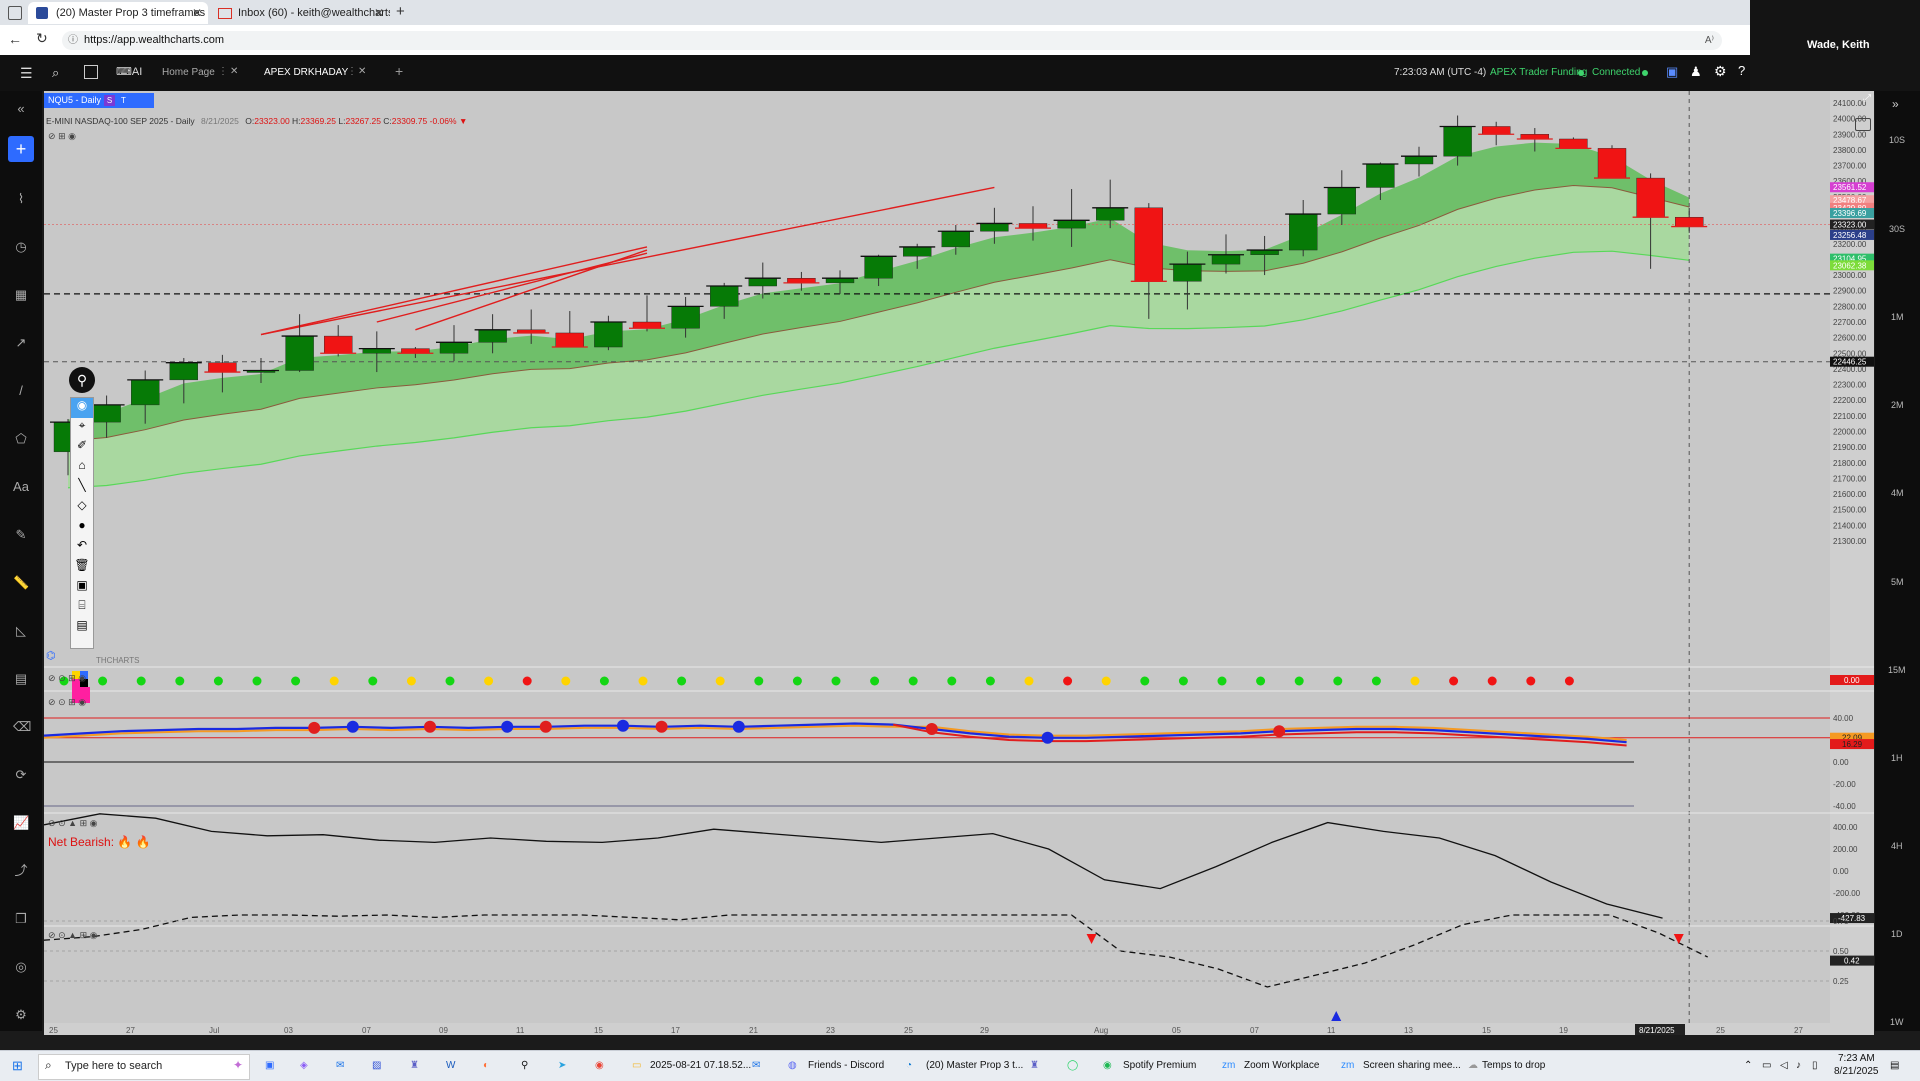 The width and height of the screenshot is (1920, 1081). Describe the element at coordinates (188, 72) in the screenshot. I see `tab-home-page: Home Page` at that location.